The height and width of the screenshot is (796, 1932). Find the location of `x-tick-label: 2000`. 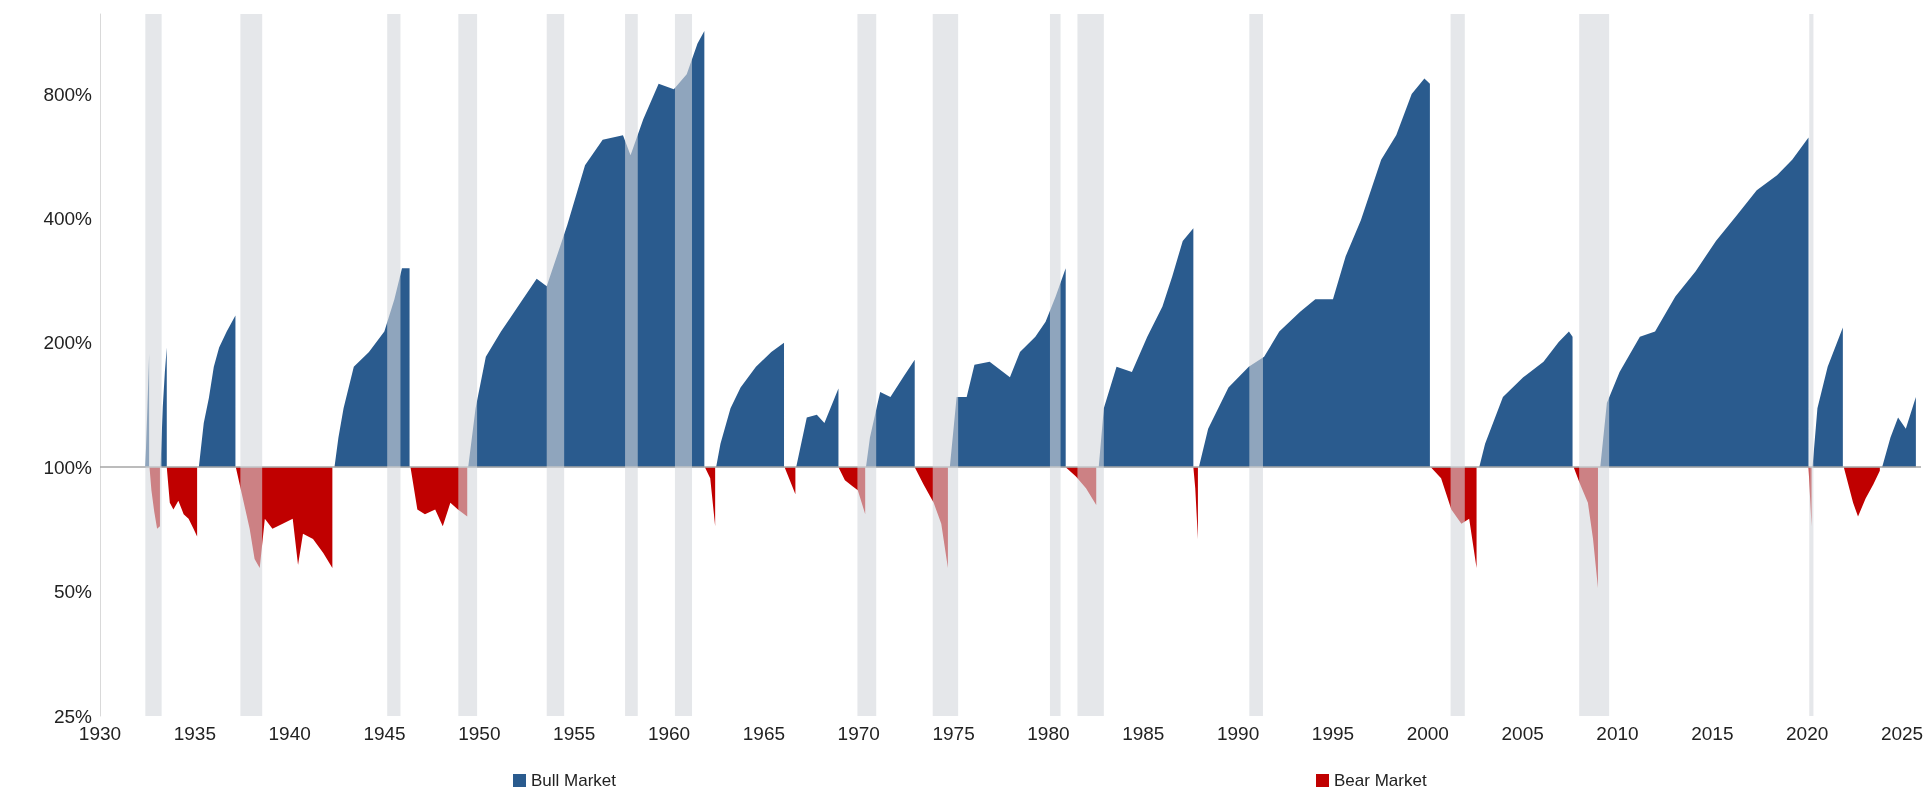

x-tick-label: 2000 is located at coordinates (1427, 733).